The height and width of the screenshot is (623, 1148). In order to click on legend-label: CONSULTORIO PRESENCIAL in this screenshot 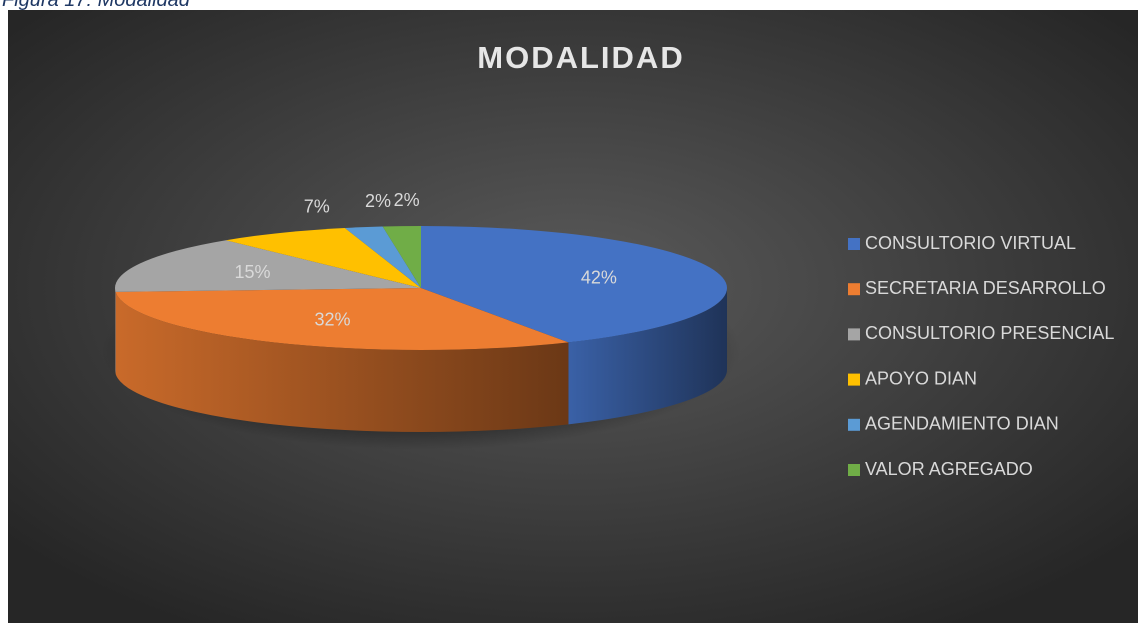, I will do `click(989, 333)`.